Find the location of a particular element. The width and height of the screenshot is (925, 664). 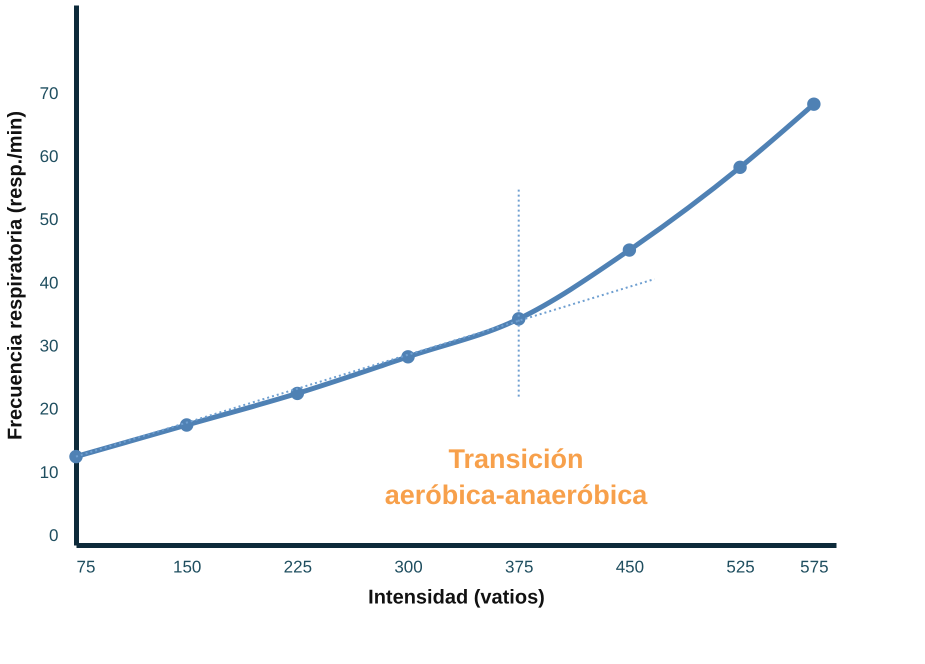

y-tick-label: 50 is located at coordinates (49, 220).